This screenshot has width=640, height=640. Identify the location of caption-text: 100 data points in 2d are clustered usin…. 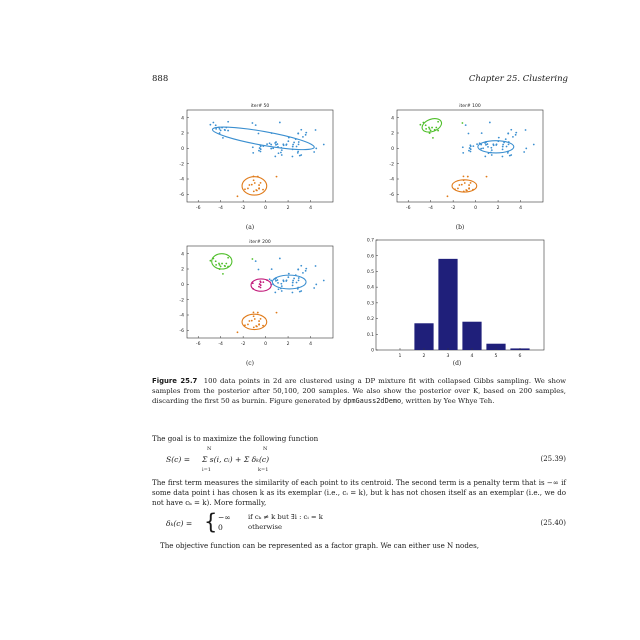
(359, 391).